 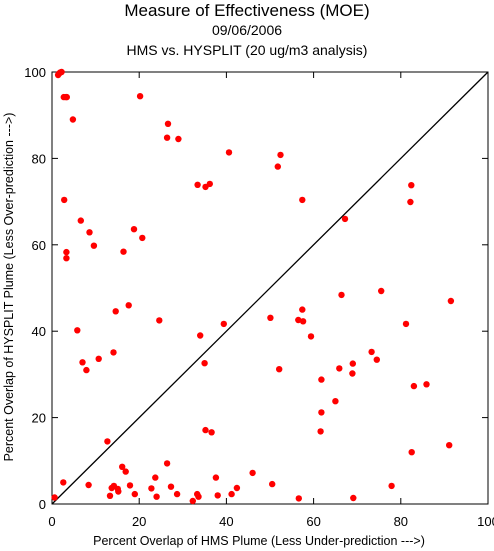 What do you see at coordinates (35, 72) in the screenshot?
I see `y-tick-label: 100` at bounding box center [35, 72].